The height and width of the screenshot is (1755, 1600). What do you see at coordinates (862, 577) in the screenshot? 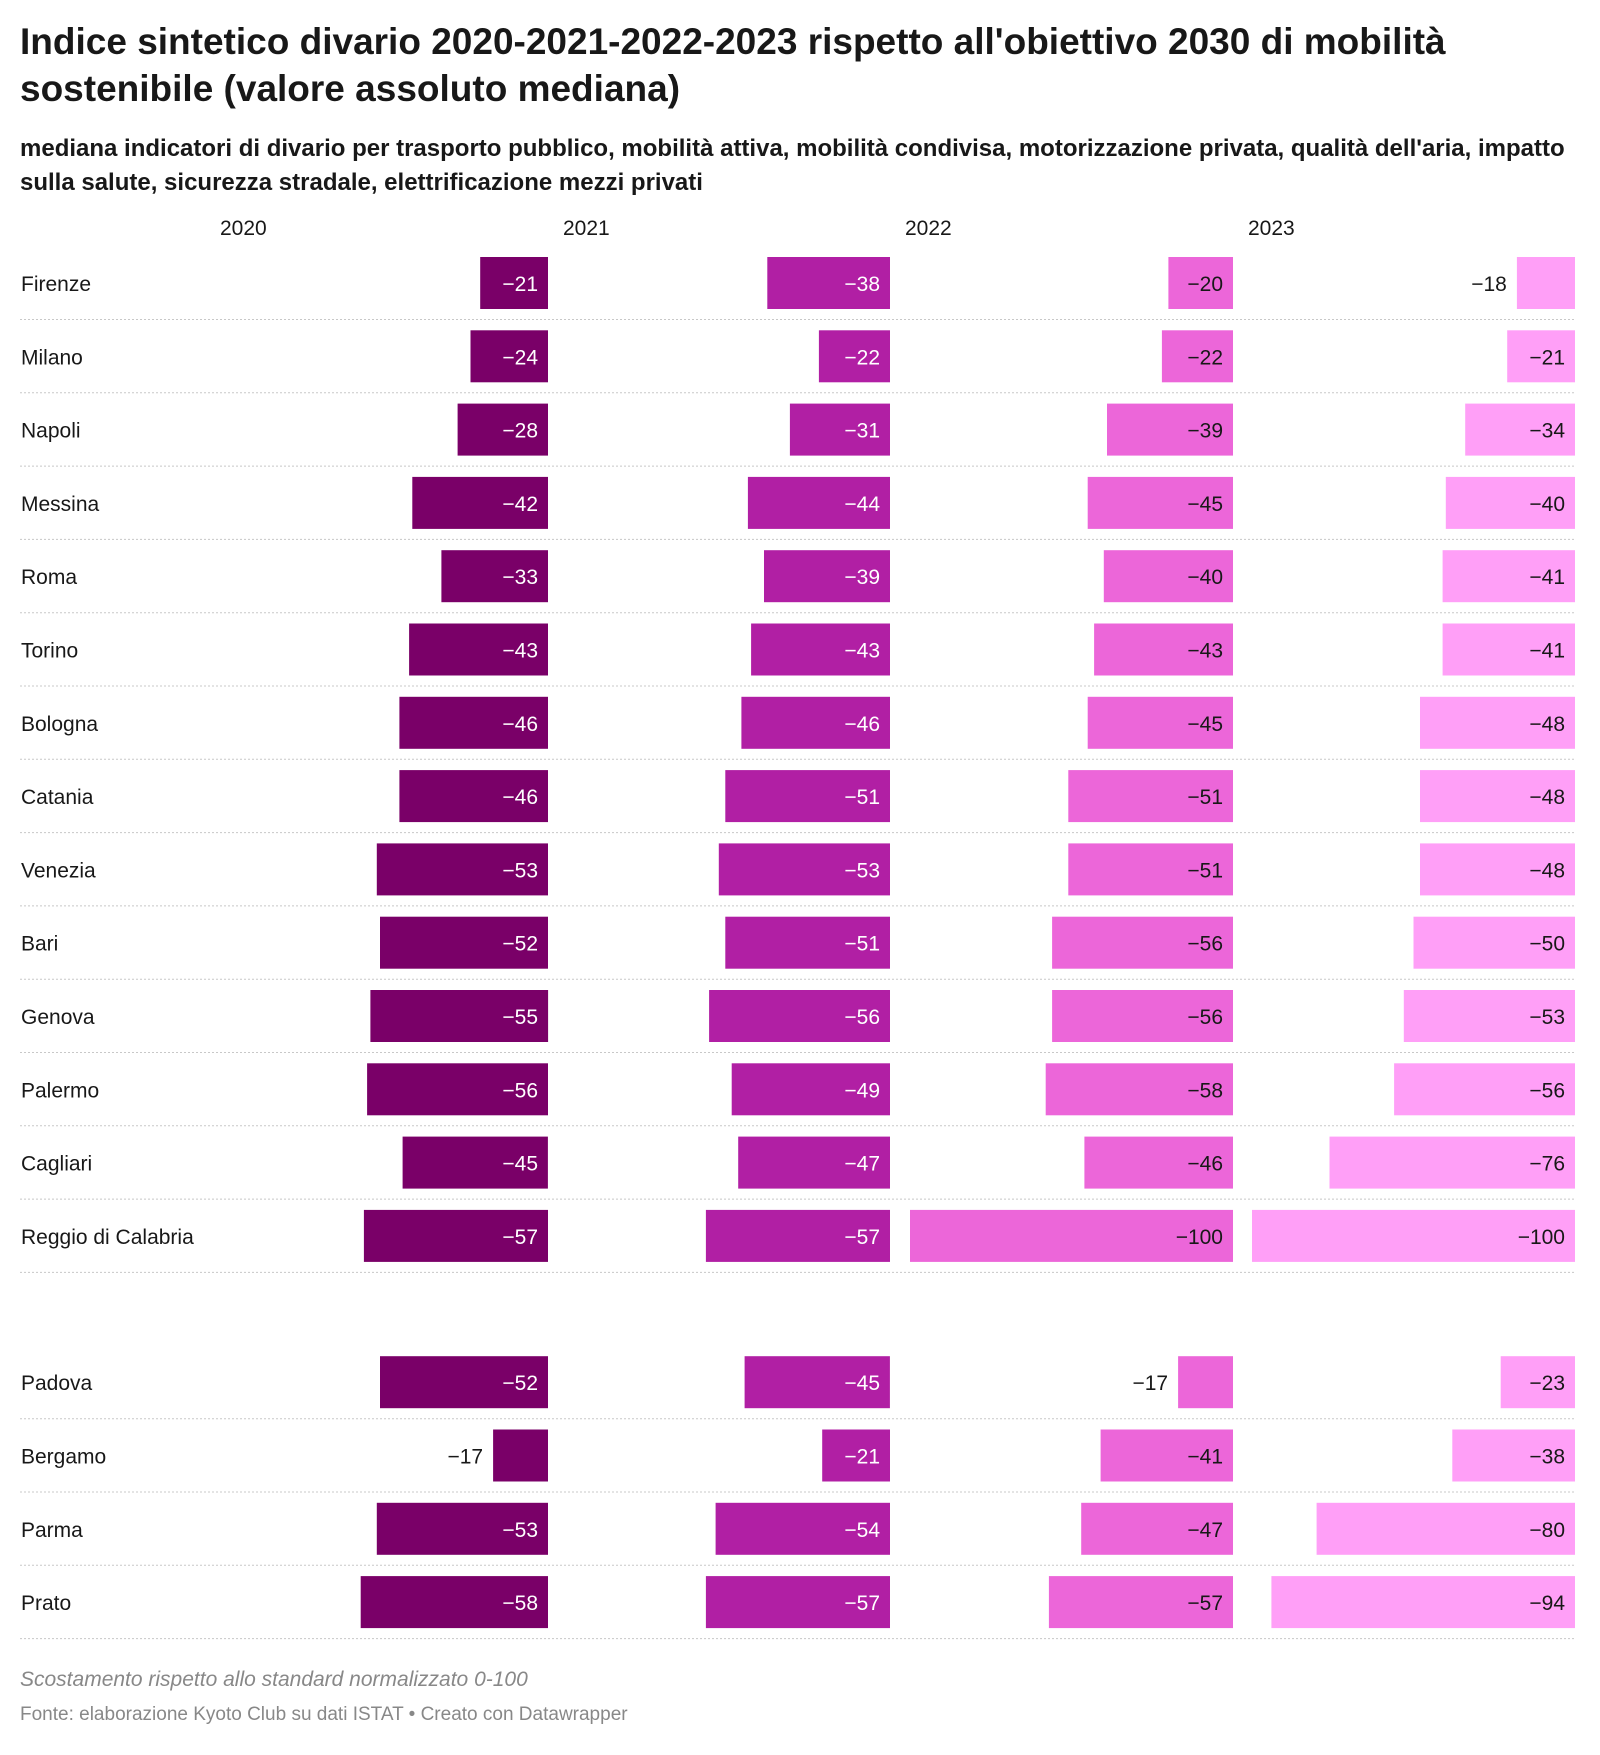
I see `value-label: −39` at bounding box center [862, 577].